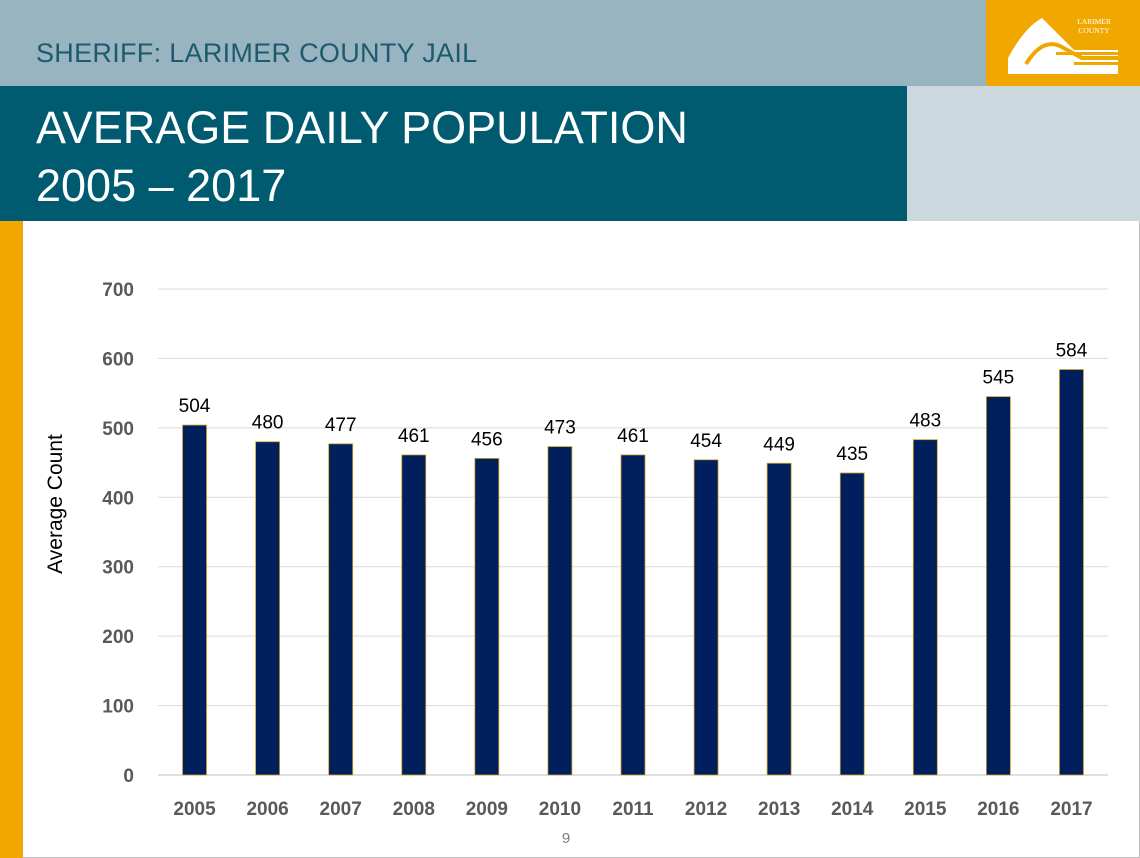 The height and width of the screenshot is (858, 1140). Describe the element at coordinates (362, 127) in the screenshot. I see `slide-title-line-1: AVERAGE DAILY POPULATION` at that location.